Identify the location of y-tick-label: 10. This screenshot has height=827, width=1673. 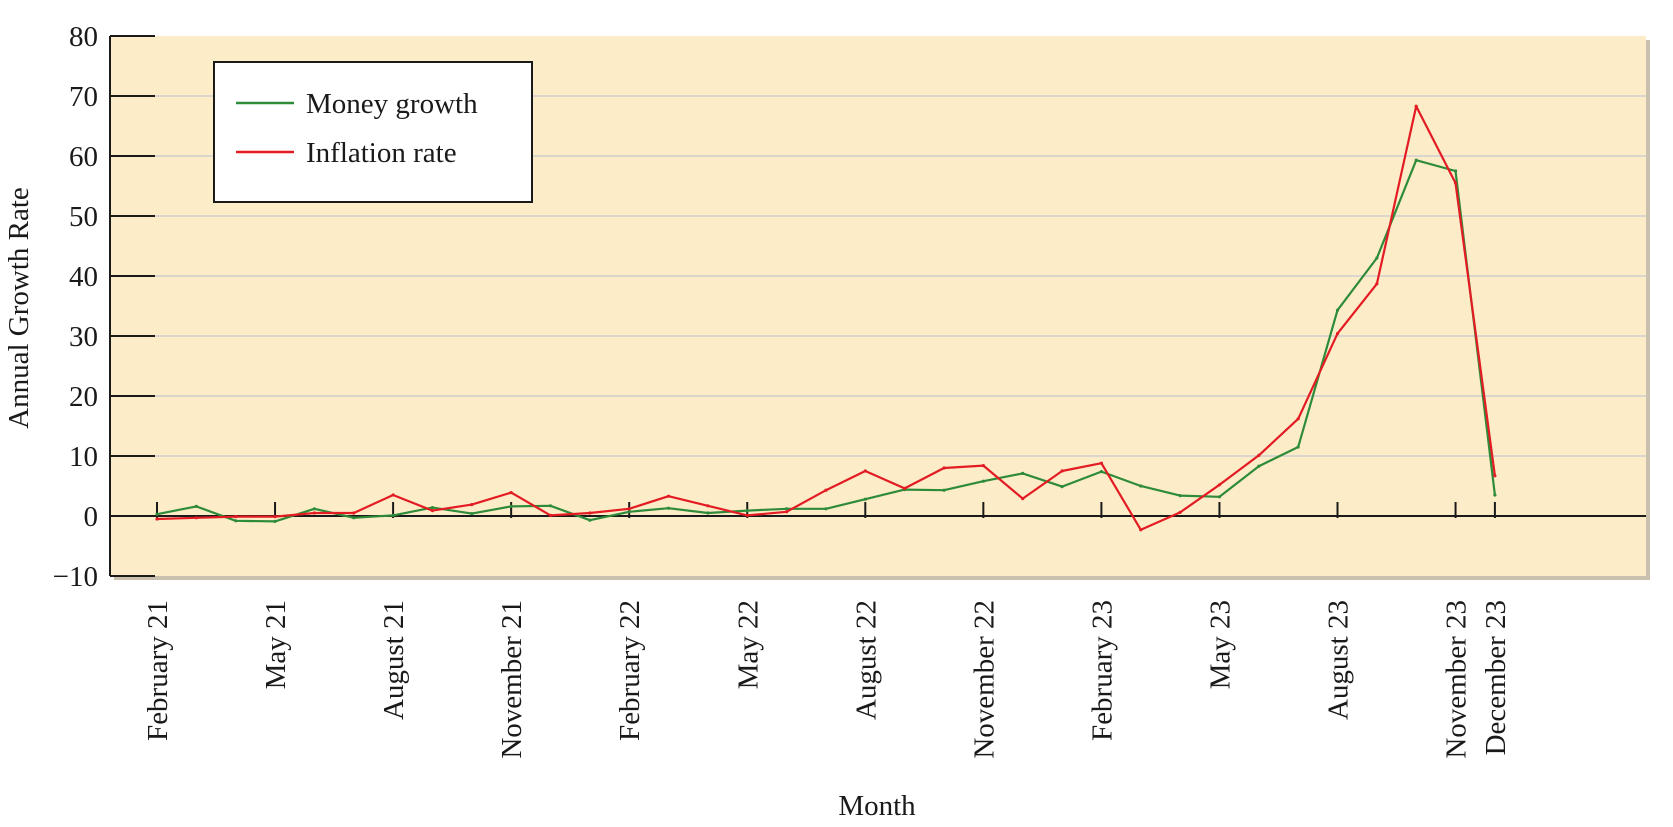
(83, 457).